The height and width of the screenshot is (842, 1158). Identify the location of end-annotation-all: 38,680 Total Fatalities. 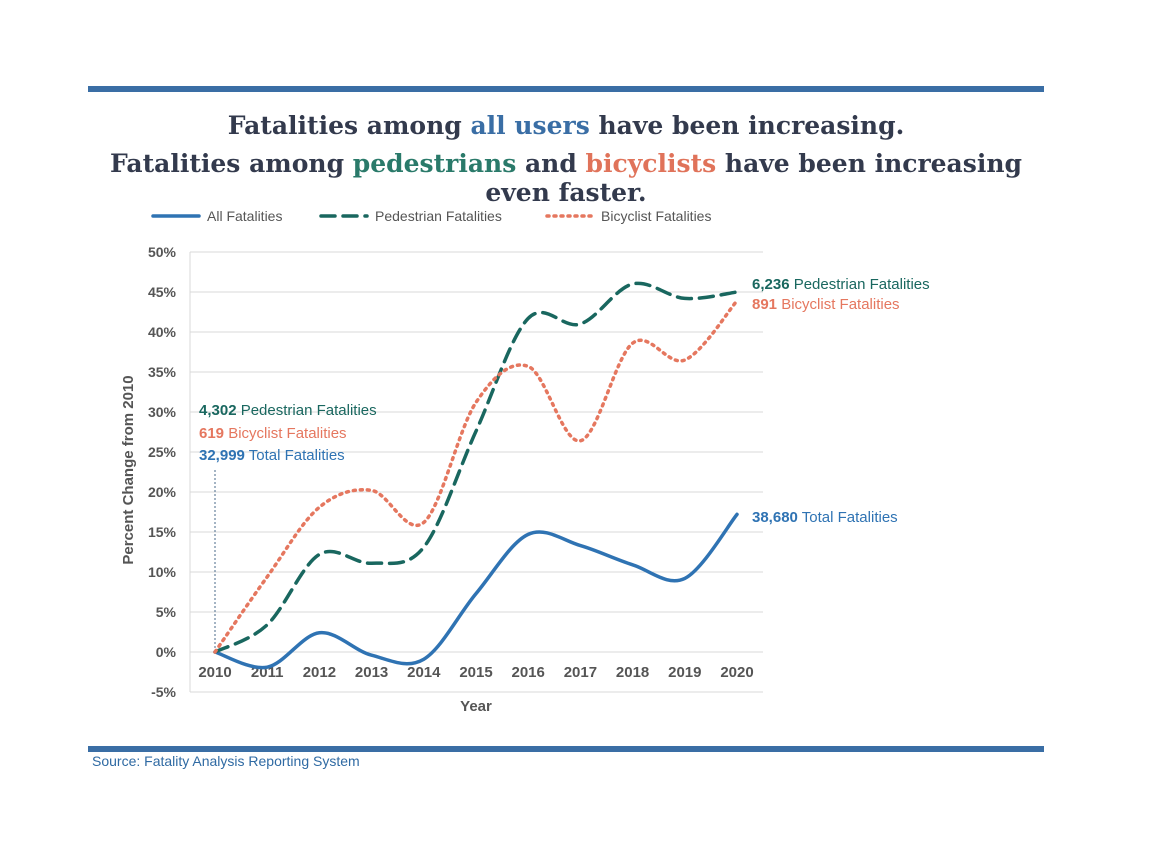
(825, 517).